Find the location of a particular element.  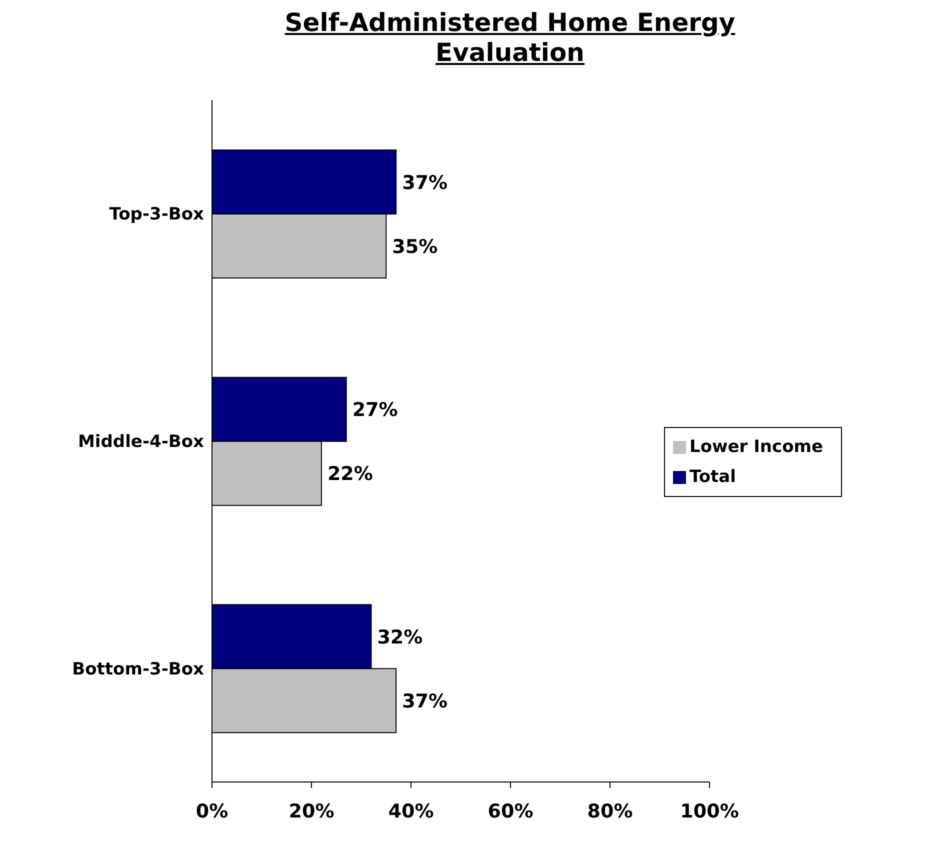

y-tick-label: Bottom-3-Box is located at coordinates (138, 669).